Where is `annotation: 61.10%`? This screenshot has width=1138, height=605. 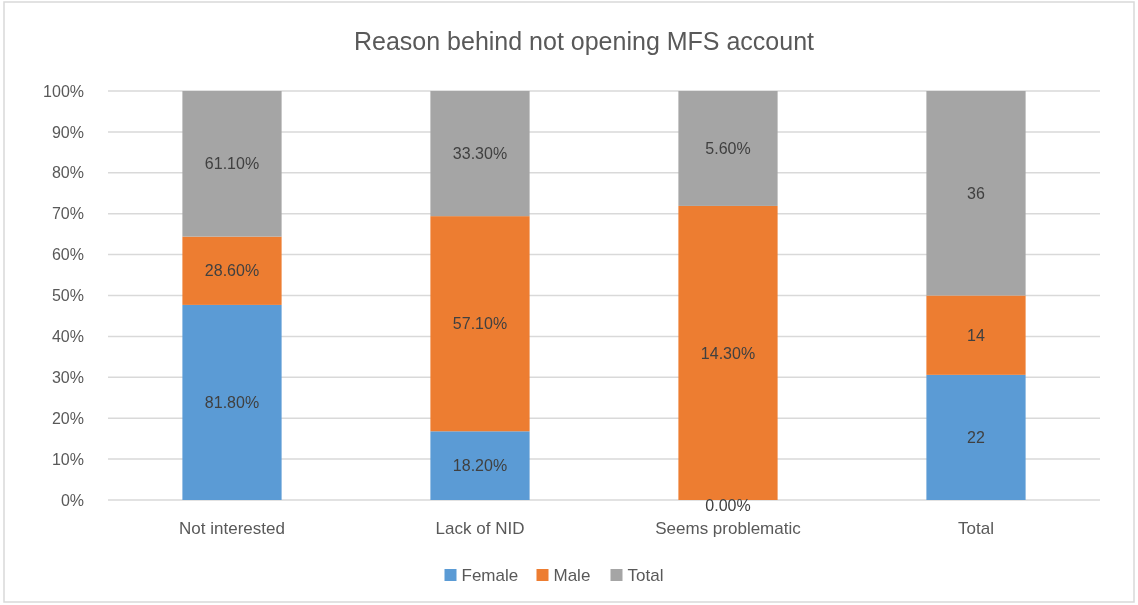
annotation: 61.10% is located at coordinates (232, 164).